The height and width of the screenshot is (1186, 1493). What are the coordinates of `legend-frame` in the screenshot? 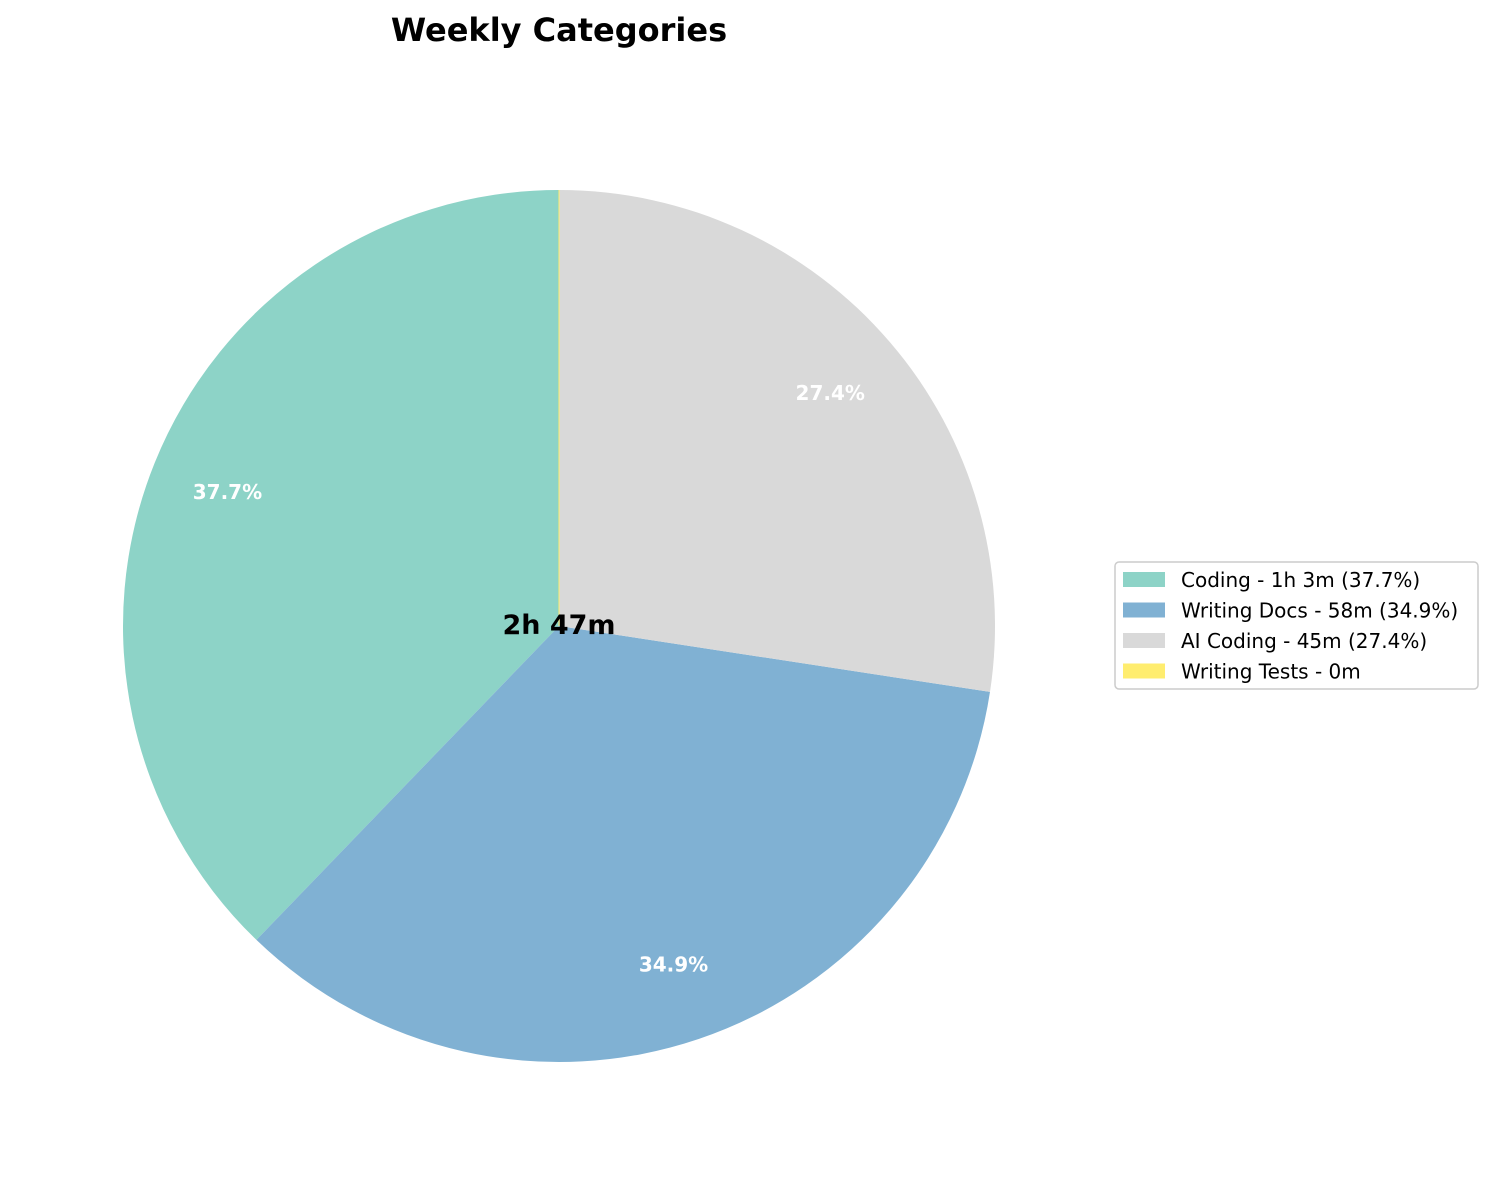 It's located at (1296, 625).